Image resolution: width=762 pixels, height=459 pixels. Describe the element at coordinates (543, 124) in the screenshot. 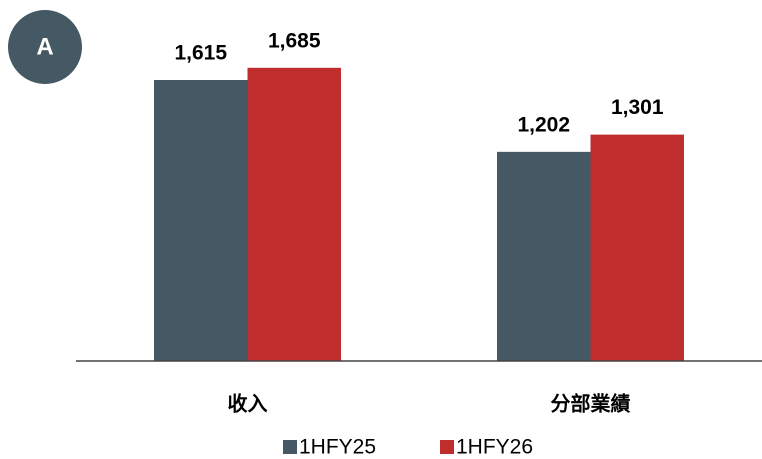

I see `value-label: 1,202` at that location.